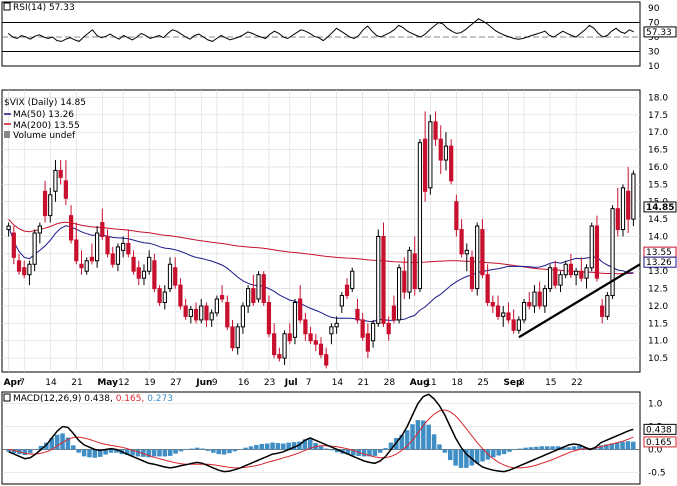  What do you see at coordinates (654, 9) in the screenshot?
I see `rsi-tick-label: 90` at bounding box center [654, 9].